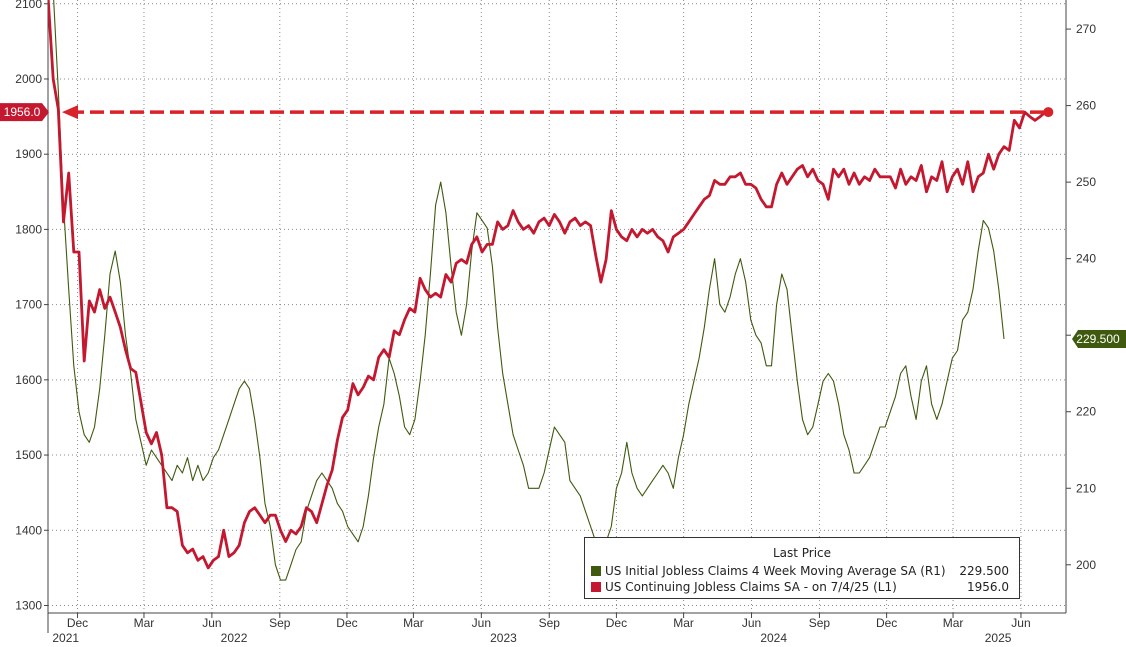 The width and height of the screenshot is (1126, 647). Describe the element at coordinates (1048, 112) in the screenshot. I see `reference-end-dot` at that location.